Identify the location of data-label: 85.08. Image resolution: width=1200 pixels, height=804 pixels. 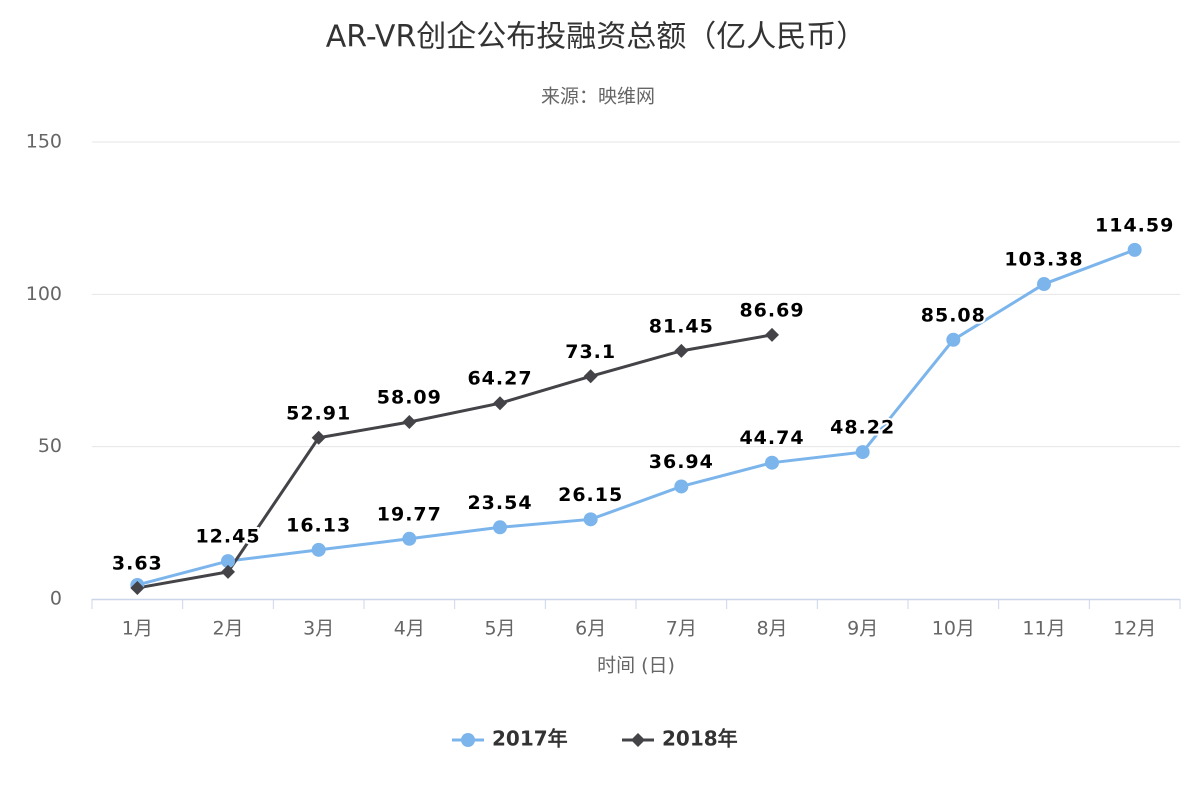
(953, 315).